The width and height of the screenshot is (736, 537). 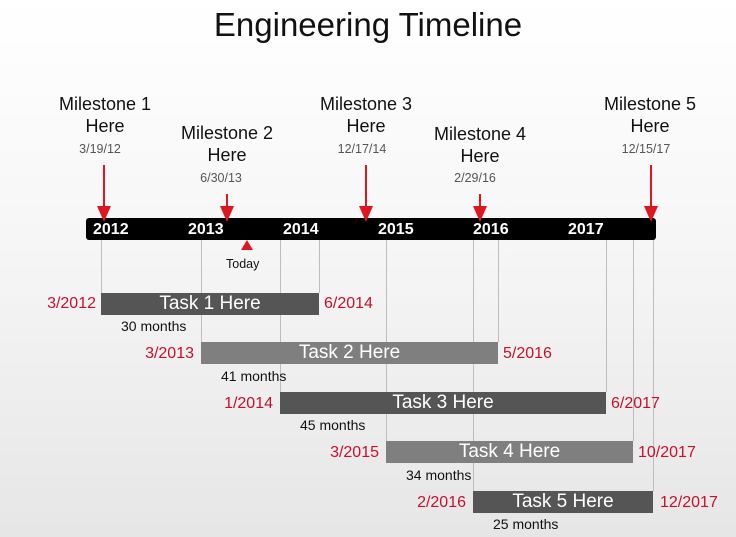 I want to click on task-4-bar: Task 4 Here, so click(x=509, y=452).